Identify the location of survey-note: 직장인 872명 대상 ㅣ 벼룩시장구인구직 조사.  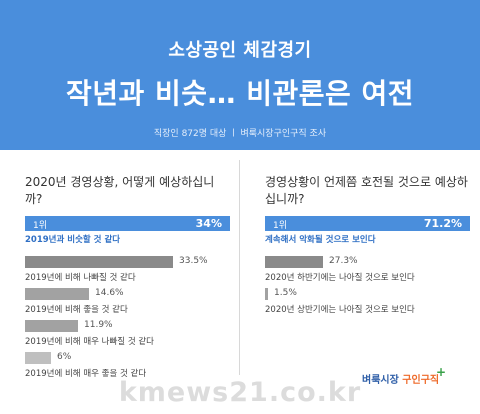
(240, 134).